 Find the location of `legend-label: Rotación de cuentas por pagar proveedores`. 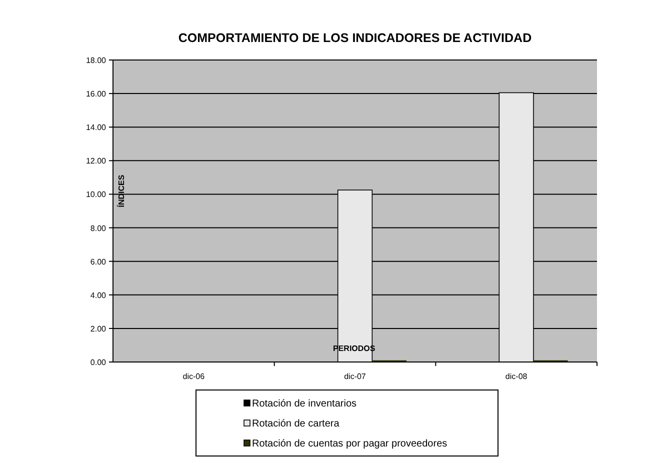

legend-label: Rotación de cuentas por pagar proveedores is located at coordinates (350, 444).